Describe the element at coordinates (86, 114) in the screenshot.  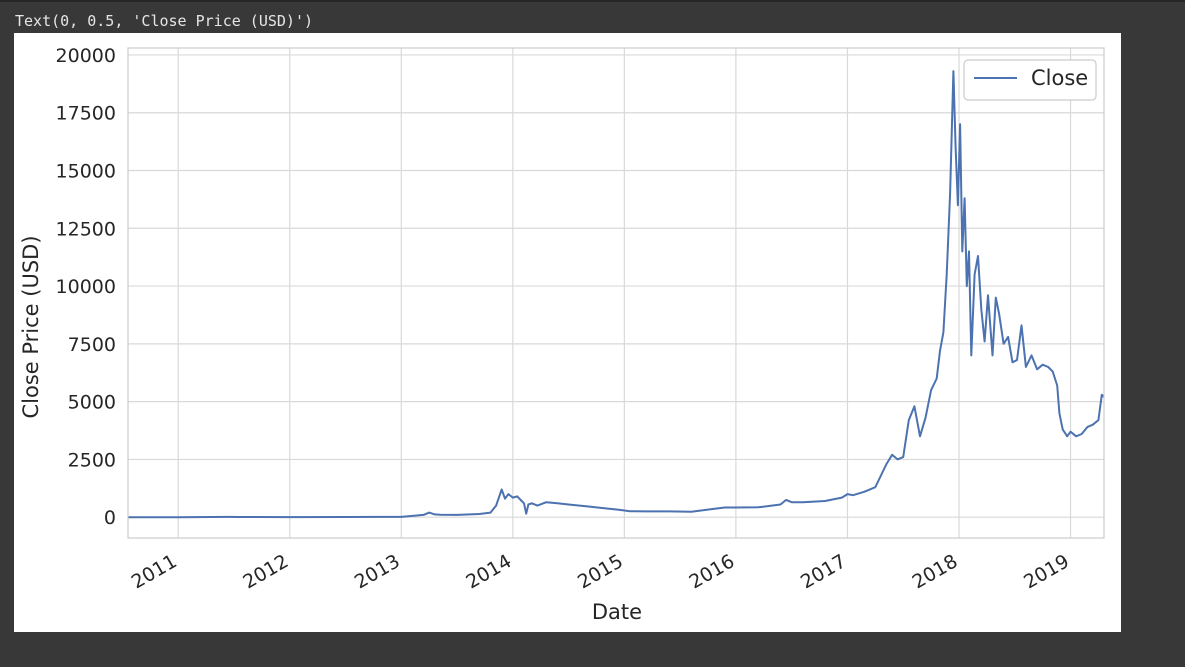
I see `y-tick-label: 17500` at that location.